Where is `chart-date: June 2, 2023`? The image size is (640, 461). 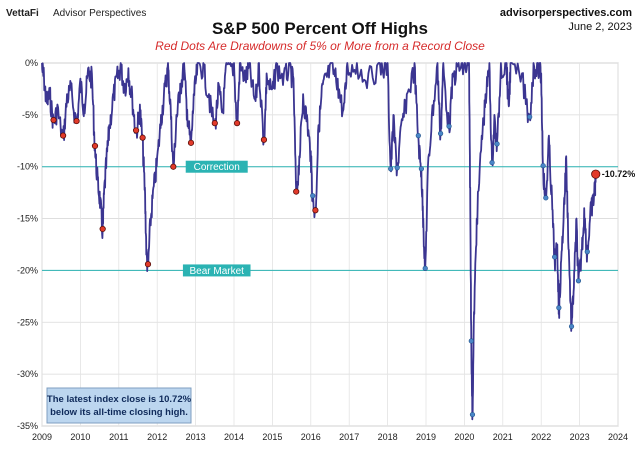 chart-date: June 2, 2023 is located at coordinates (600, 27).